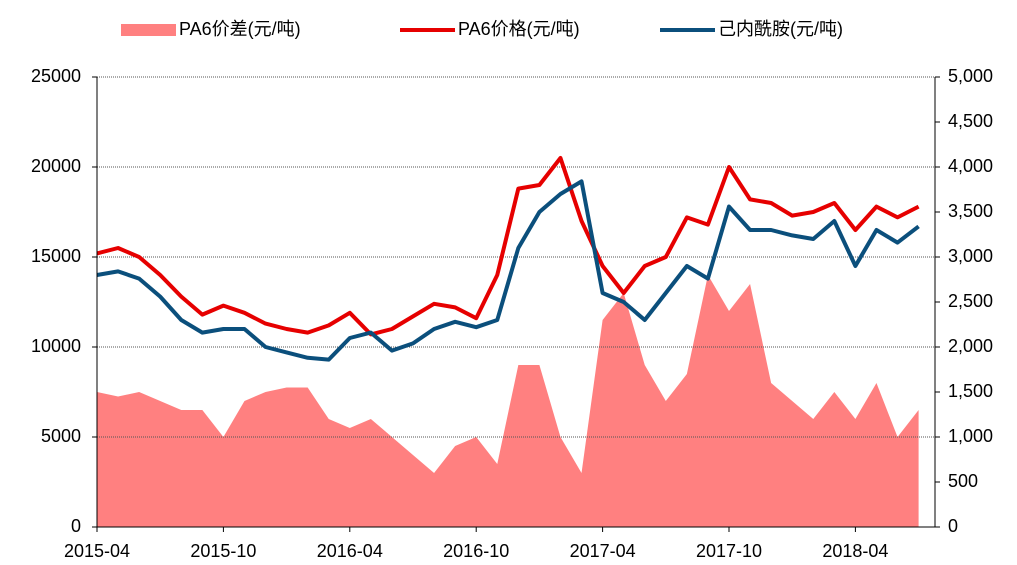 Image resolution: width=1017 pixels, height=565 pixels. I want to click on y2-tick-label: 1,000, so click(970, 436).